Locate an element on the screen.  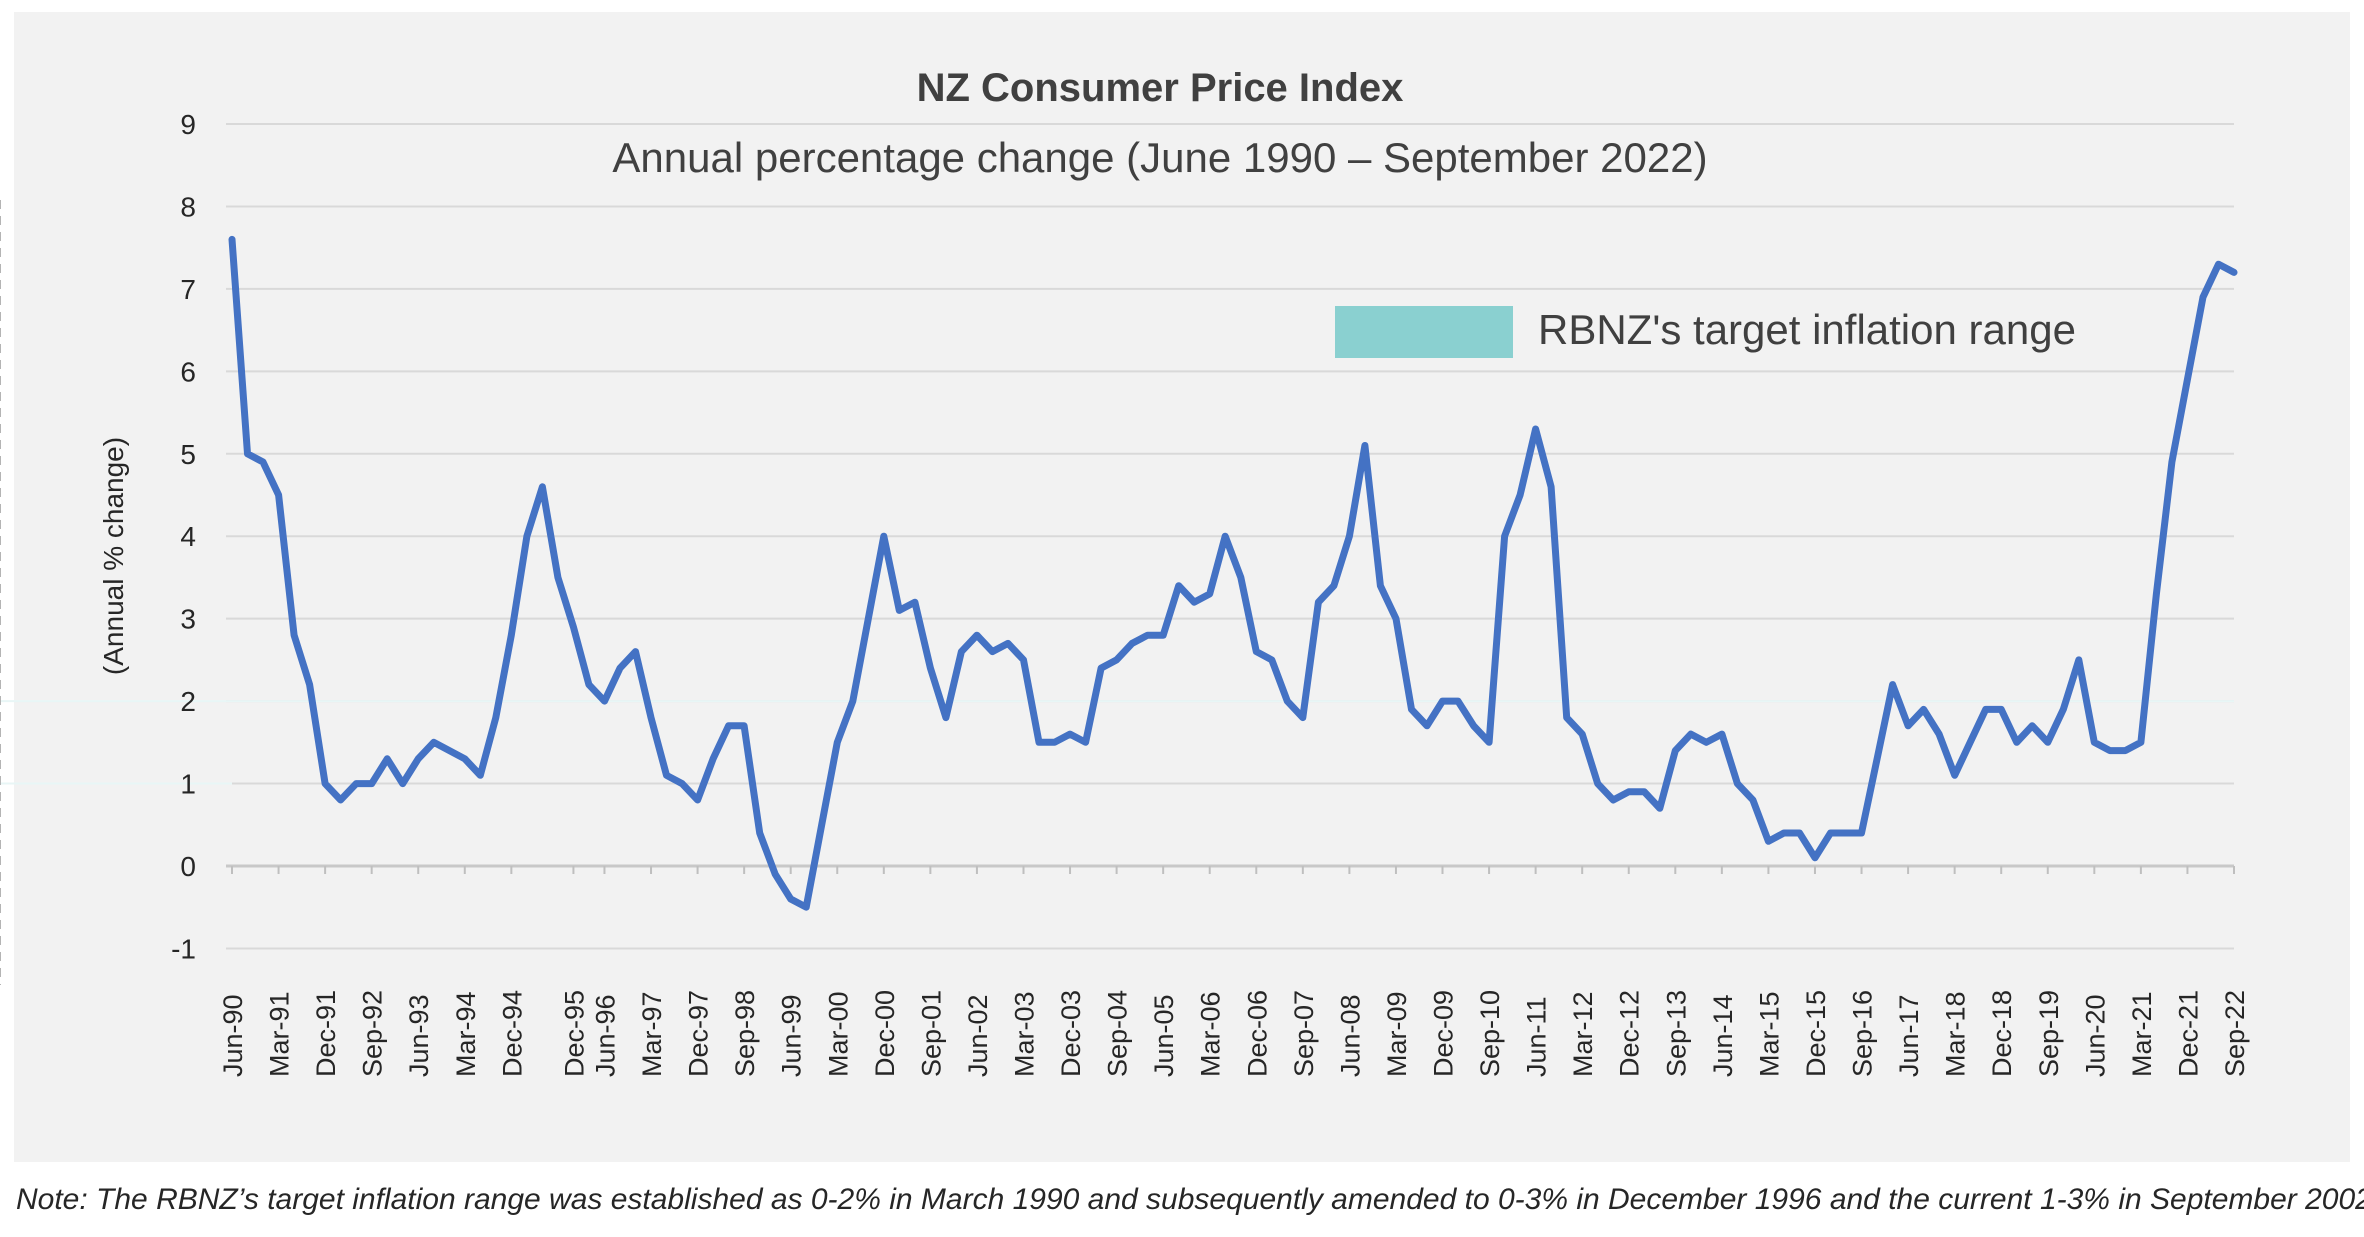
x-tick-label: Mar-09 is located at coordinates (1397, 1034).